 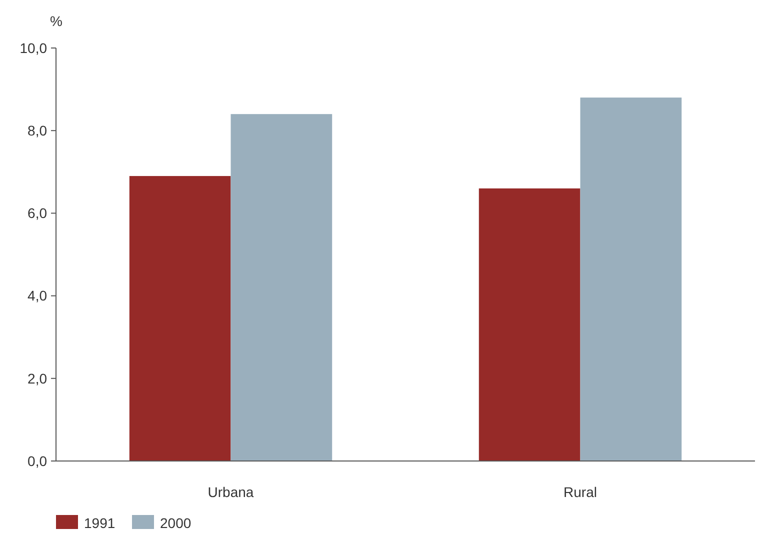 What do you see at coordinates (580, 492) in the screenshot?
I see `x-tick-label: Rural` at bounding box center [580, 492].